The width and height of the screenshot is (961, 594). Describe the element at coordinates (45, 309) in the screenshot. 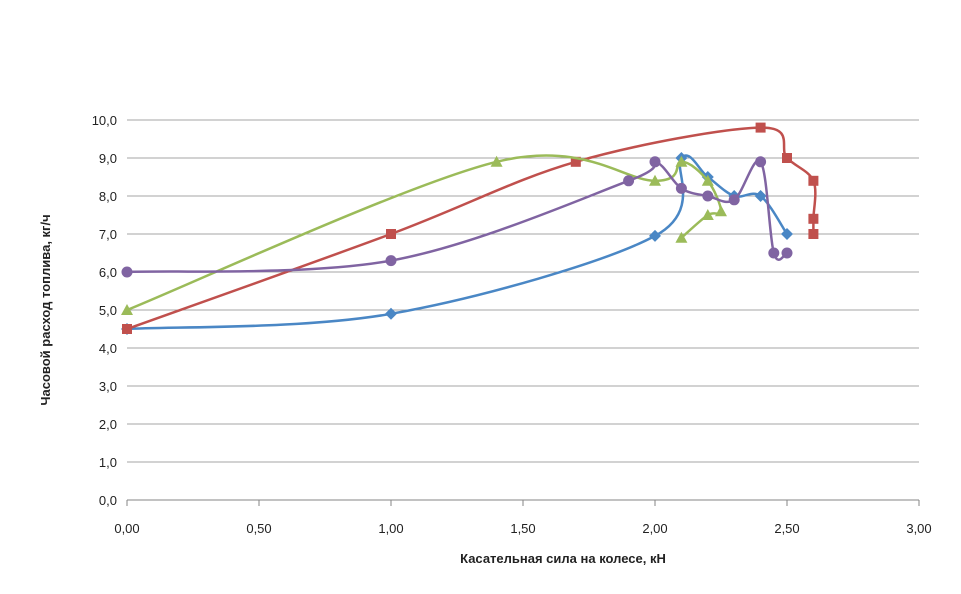

I see `y-axis-title: Часовой расход топлива, кг/ч` at that location.